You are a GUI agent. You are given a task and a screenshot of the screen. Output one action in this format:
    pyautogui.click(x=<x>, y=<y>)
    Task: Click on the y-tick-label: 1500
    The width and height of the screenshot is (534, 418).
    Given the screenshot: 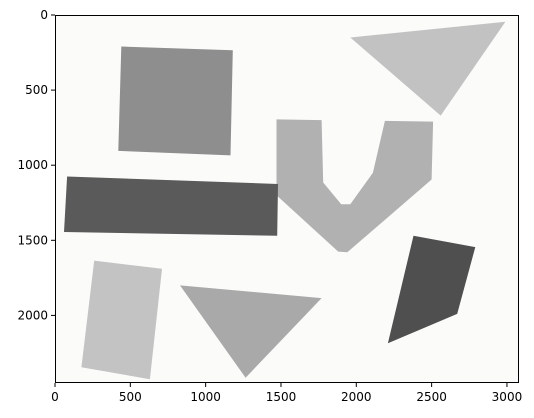 What is the action you would take?
    pyautogui.click(x=32, y=240)
    